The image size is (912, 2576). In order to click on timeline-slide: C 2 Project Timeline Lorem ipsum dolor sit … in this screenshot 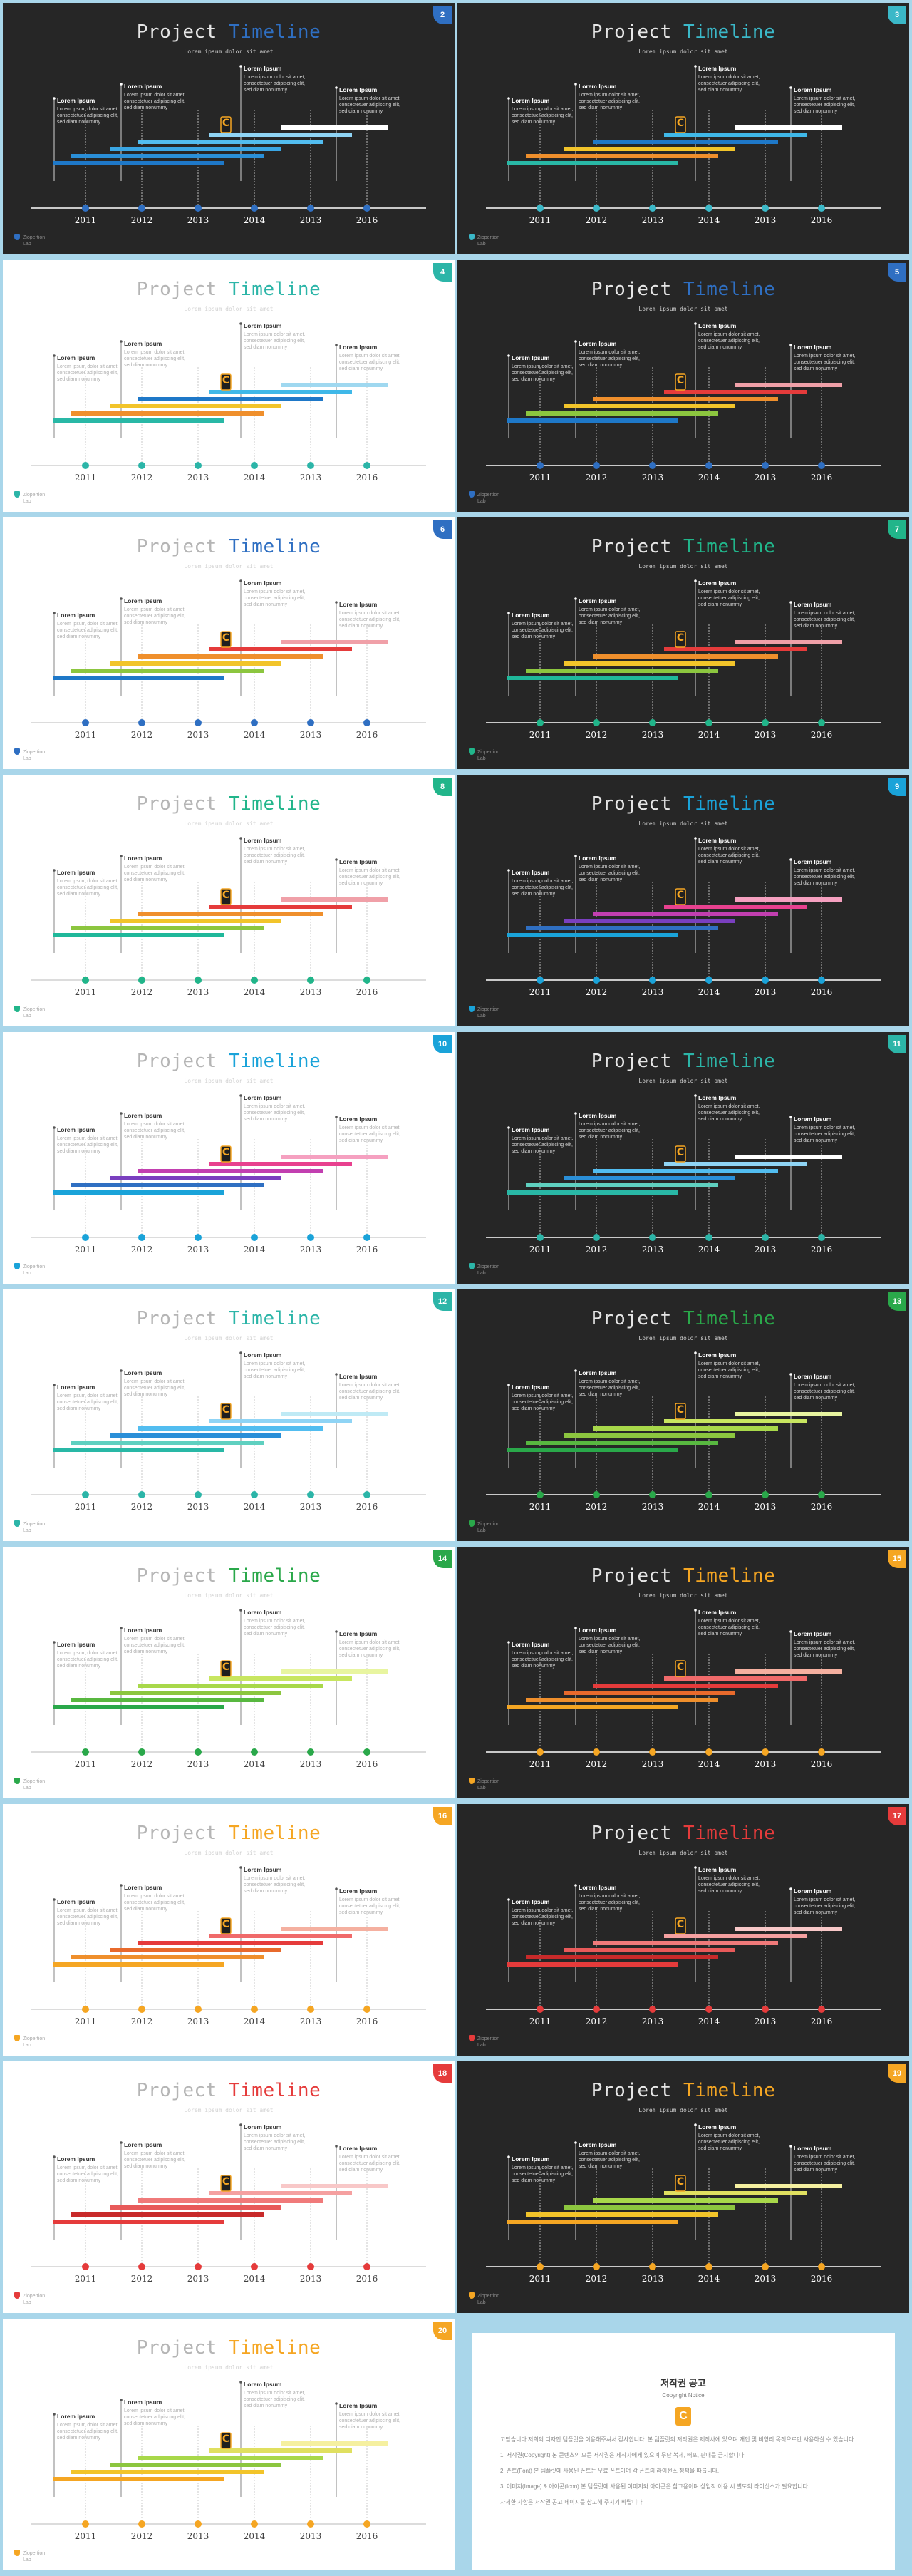, I will do `click(229, 128)`.